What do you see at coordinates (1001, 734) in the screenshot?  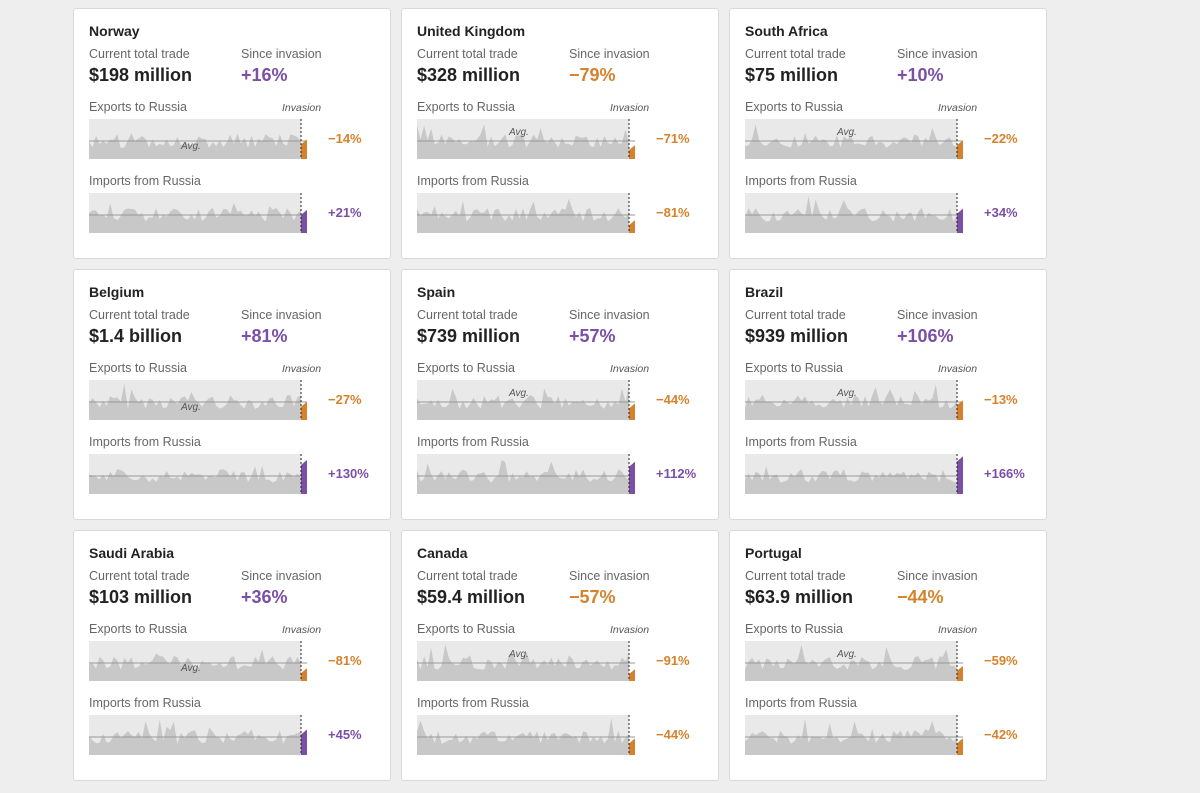 I see `imports-change: −42%` at bounding box center [1001, 734].